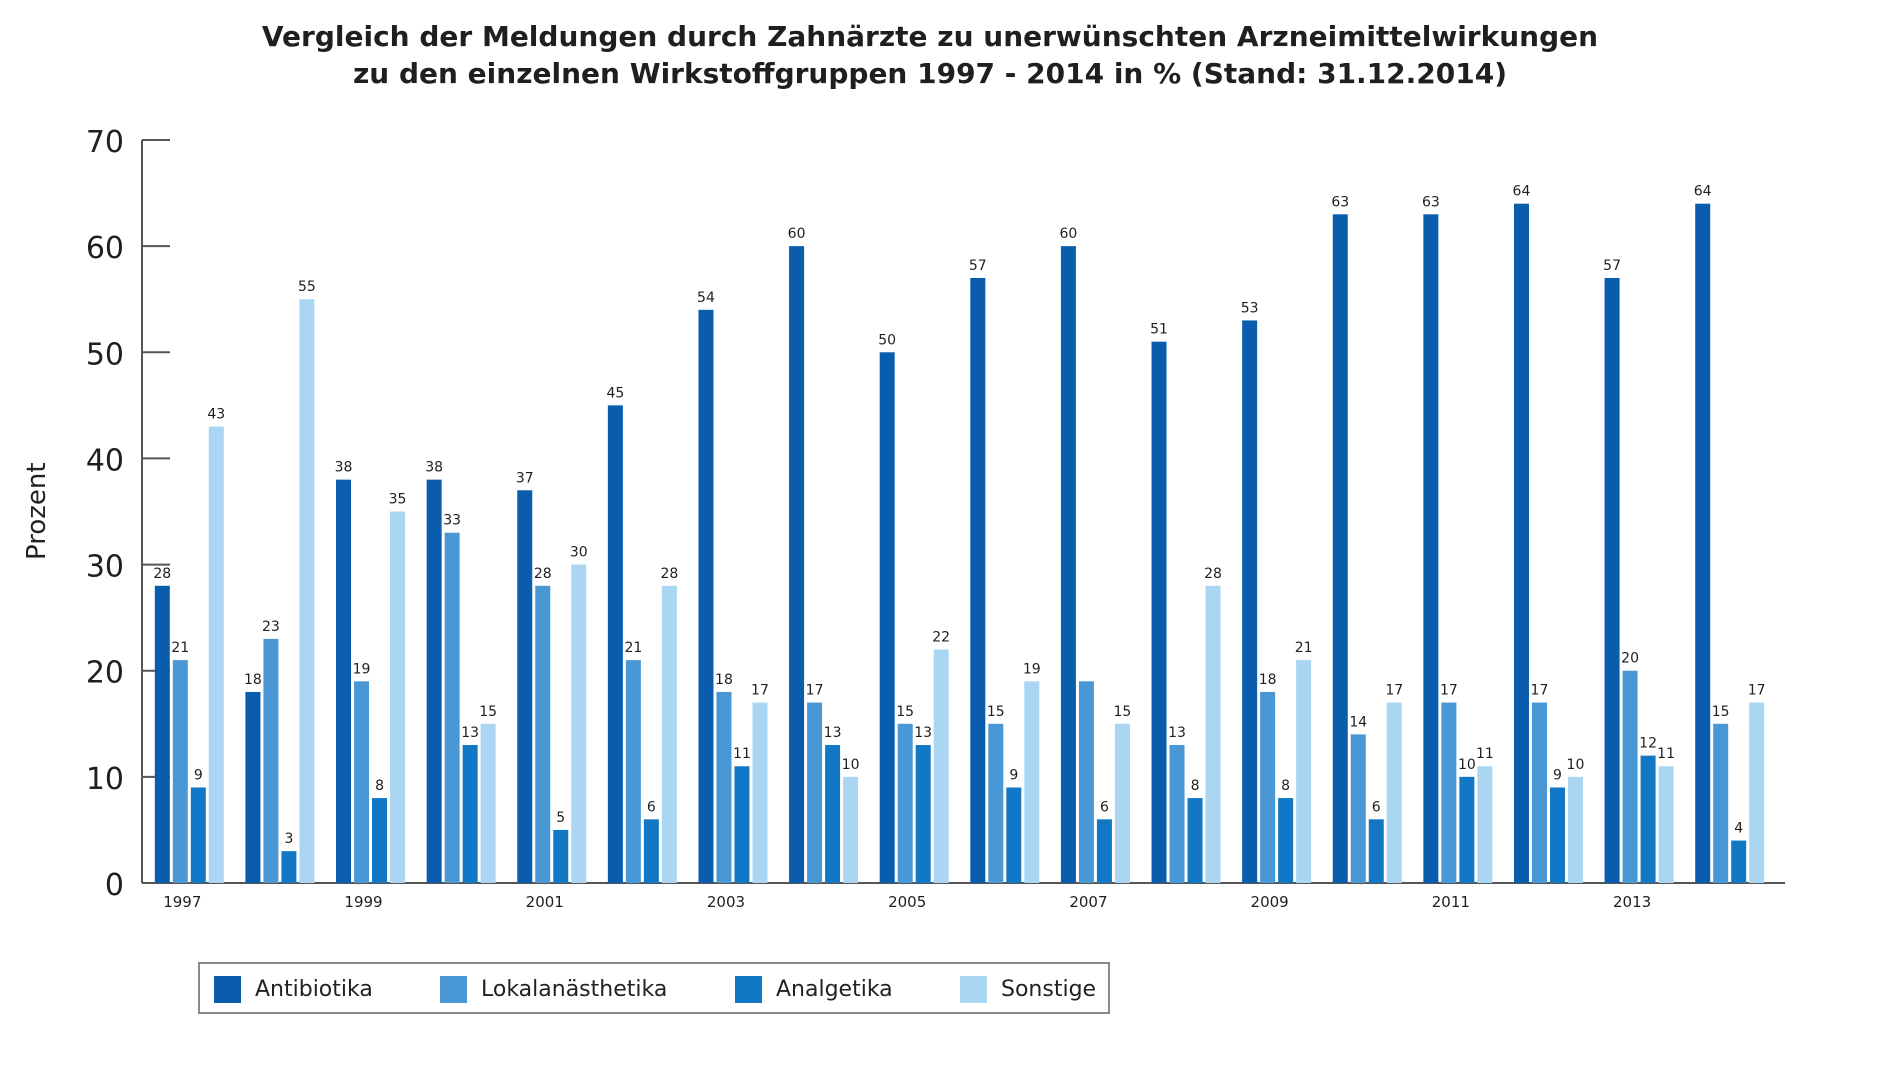 Image resolution: width=1900 pixels, height=1070 pixels. I want to click on legend-label-lokalanaesthetika: Lokalanästhetika, so click(574, 989).